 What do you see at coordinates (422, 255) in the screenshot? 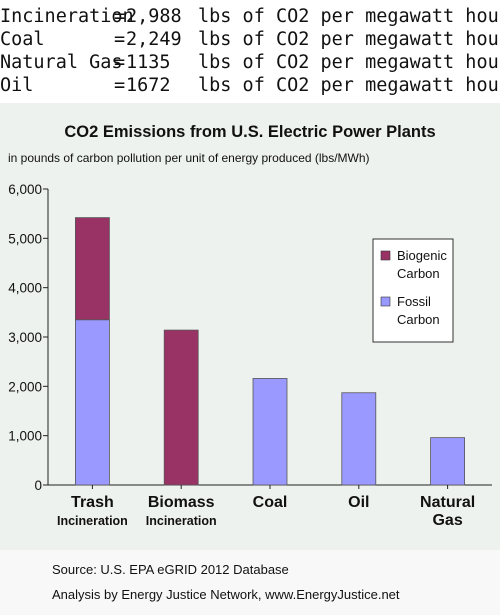
I see `legend-label: Biogenic` at bounding box center [422, 255].